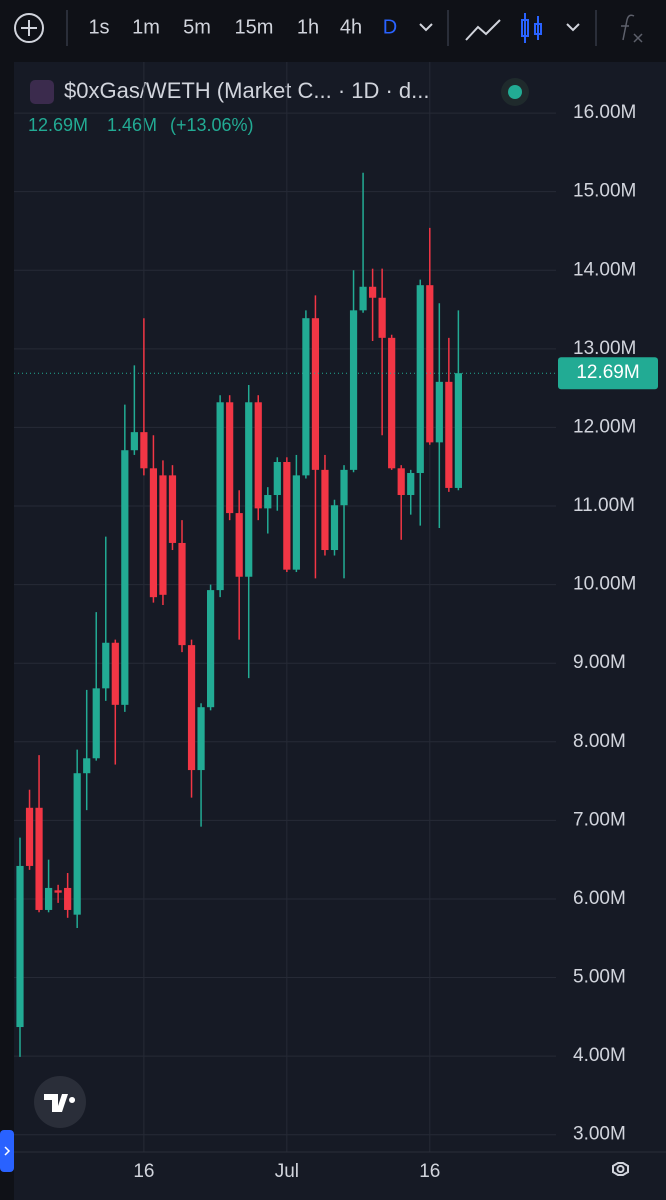 The image size is (666, 1200). Describe the element at coordinates (132, 125) in the screenshot. I see `legend-change: 1.46M` at that location.